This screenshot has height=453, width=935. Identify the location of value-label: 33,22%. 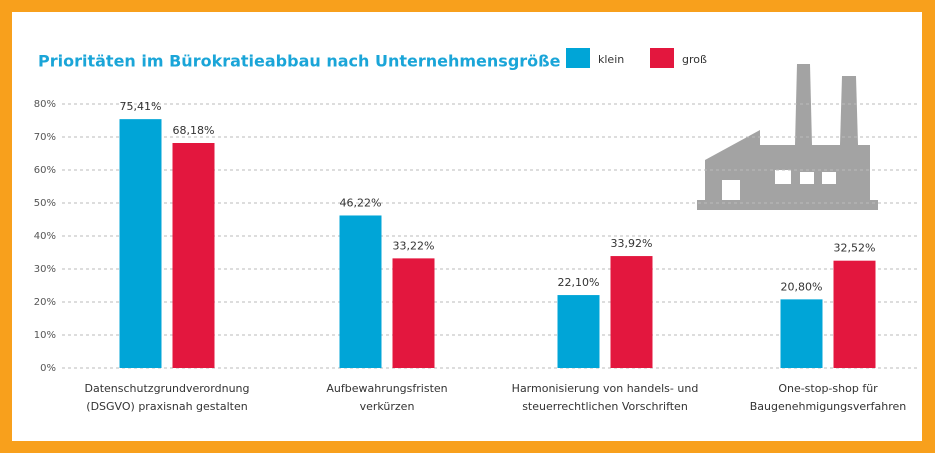
(414, 245).